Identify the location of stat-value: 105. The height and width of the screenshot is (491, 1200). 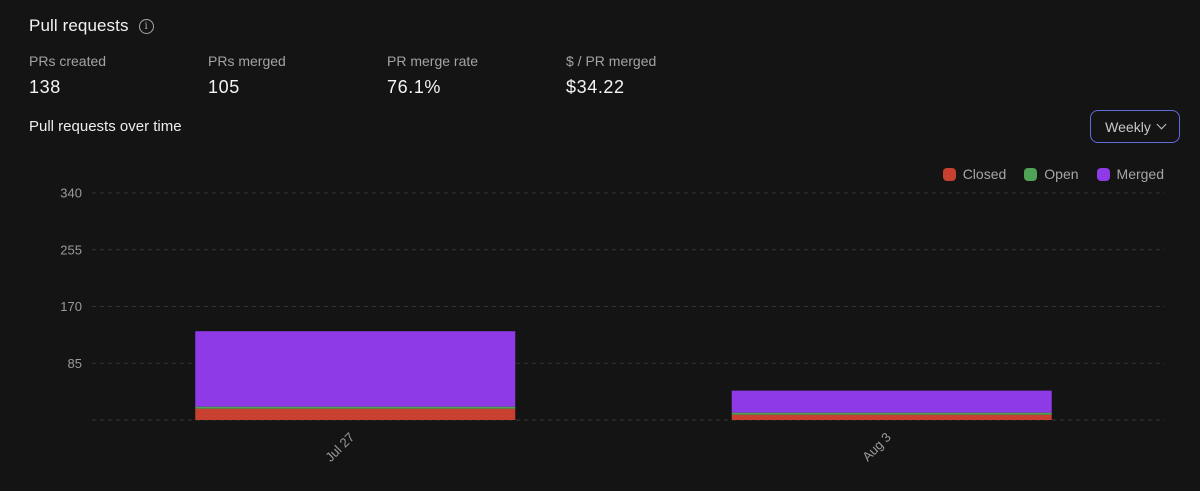
(224, 87).